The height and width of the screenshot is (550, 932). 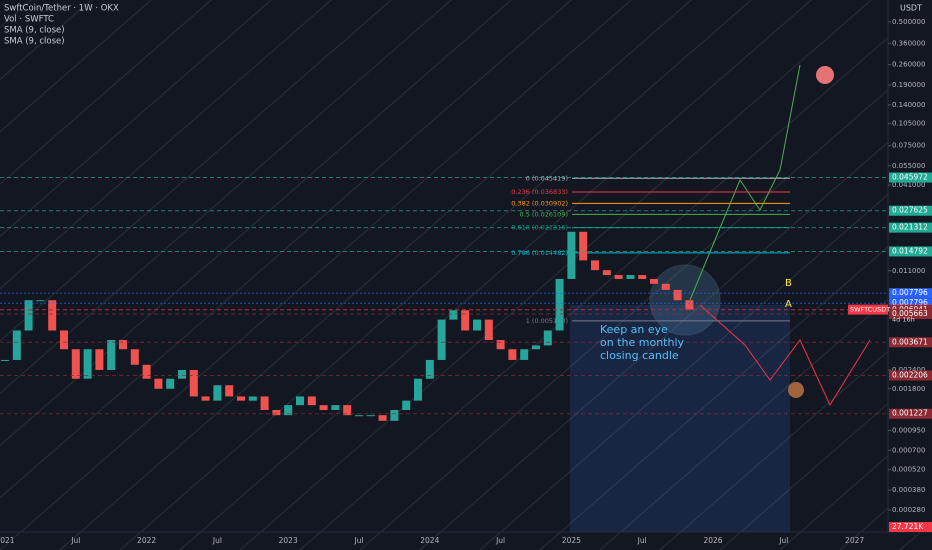 What do you see at coordinates (429, 540) in the screenshot?
I see `x-tick-label: 2024` at bounding box center [429, 540].